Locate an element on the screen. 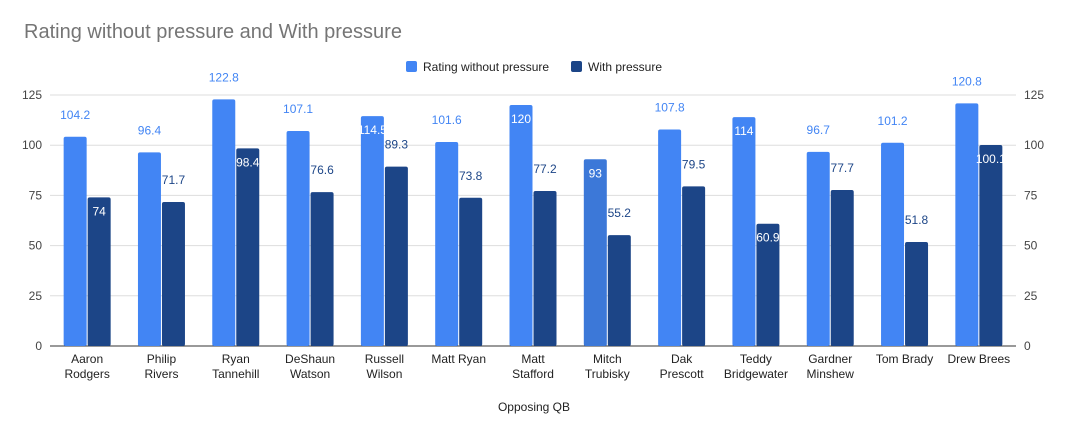 The image size is (1067, 435). category-label-line: Bridgewater is located at coordinates (756, 374).